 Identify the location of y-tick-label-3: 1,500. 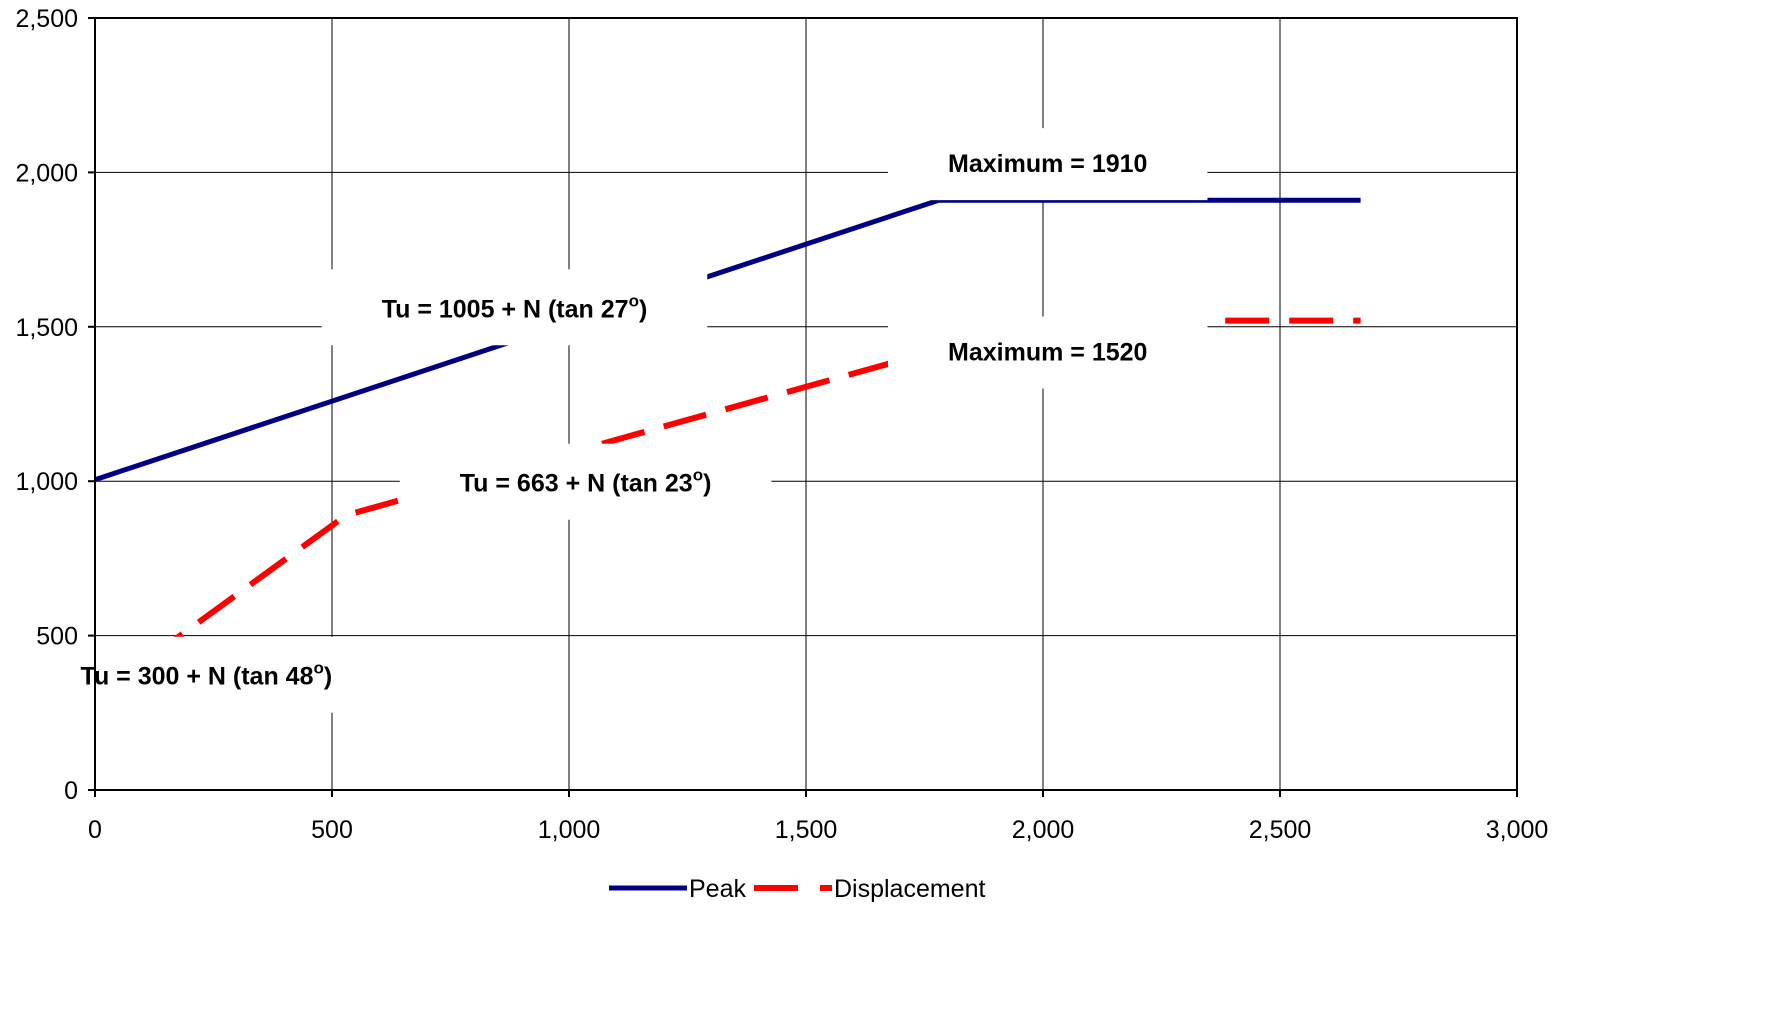
(46, 328).